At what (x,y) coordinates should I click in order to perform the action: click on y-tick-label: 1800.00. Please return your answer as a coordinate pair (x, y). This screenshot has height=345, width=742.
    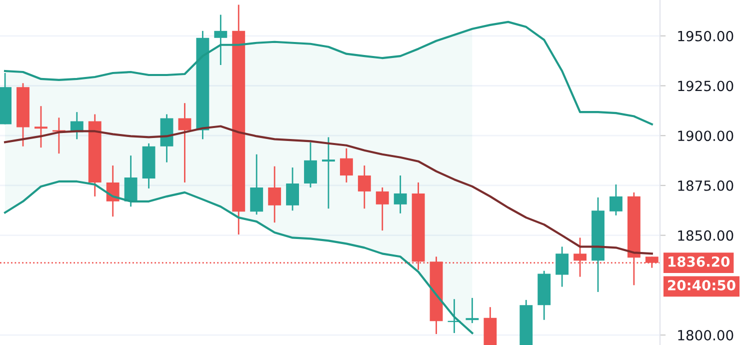
    Looking at the image, I should click on (706, 335).